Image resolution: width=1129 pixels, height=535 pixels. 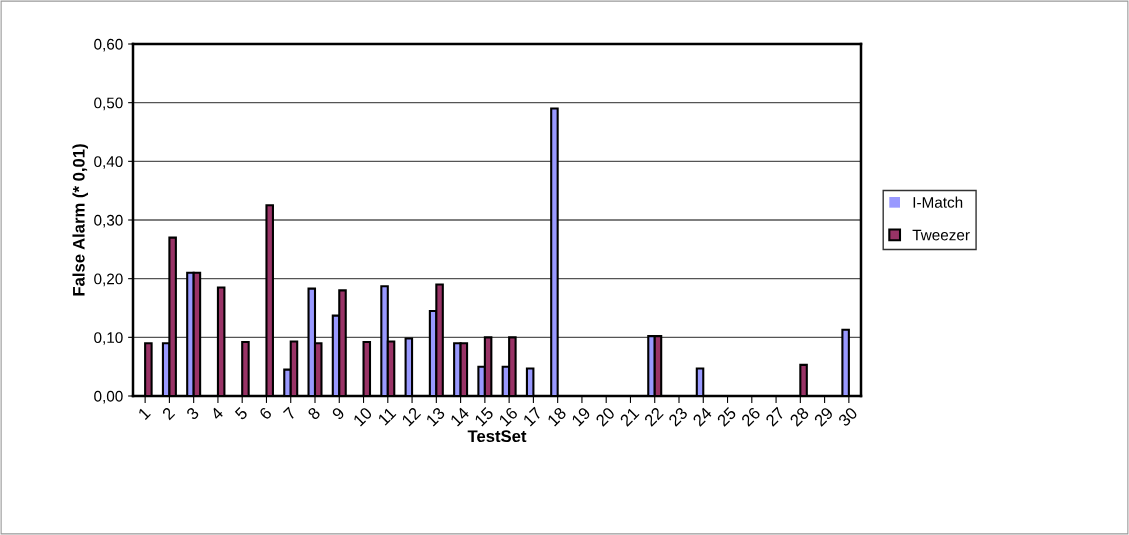 I want to click on x-tick-label: 11, so click(x=387, y=416).